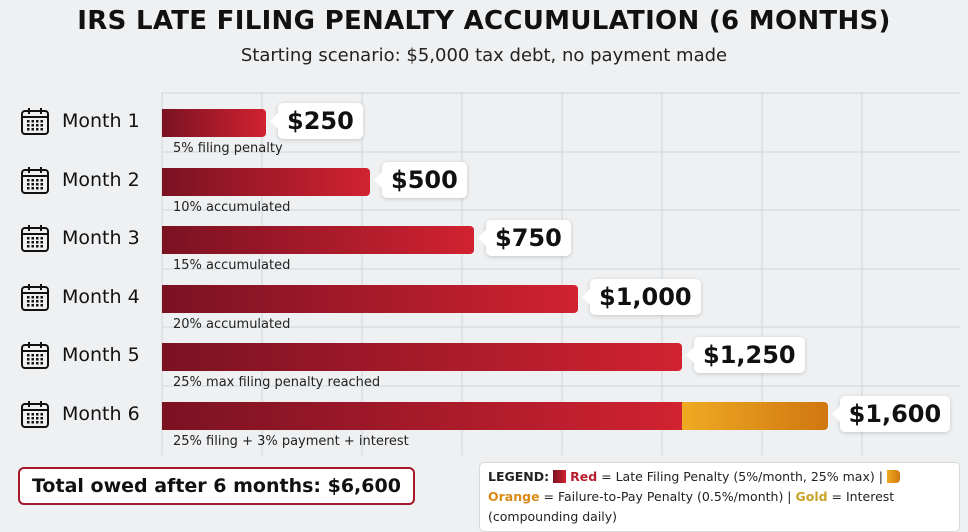 The height and width of the screenshot is (532, 968). Describe the element at coordinates (101, 238) in the screenshot. I see `month-label: Month 3` at that location.